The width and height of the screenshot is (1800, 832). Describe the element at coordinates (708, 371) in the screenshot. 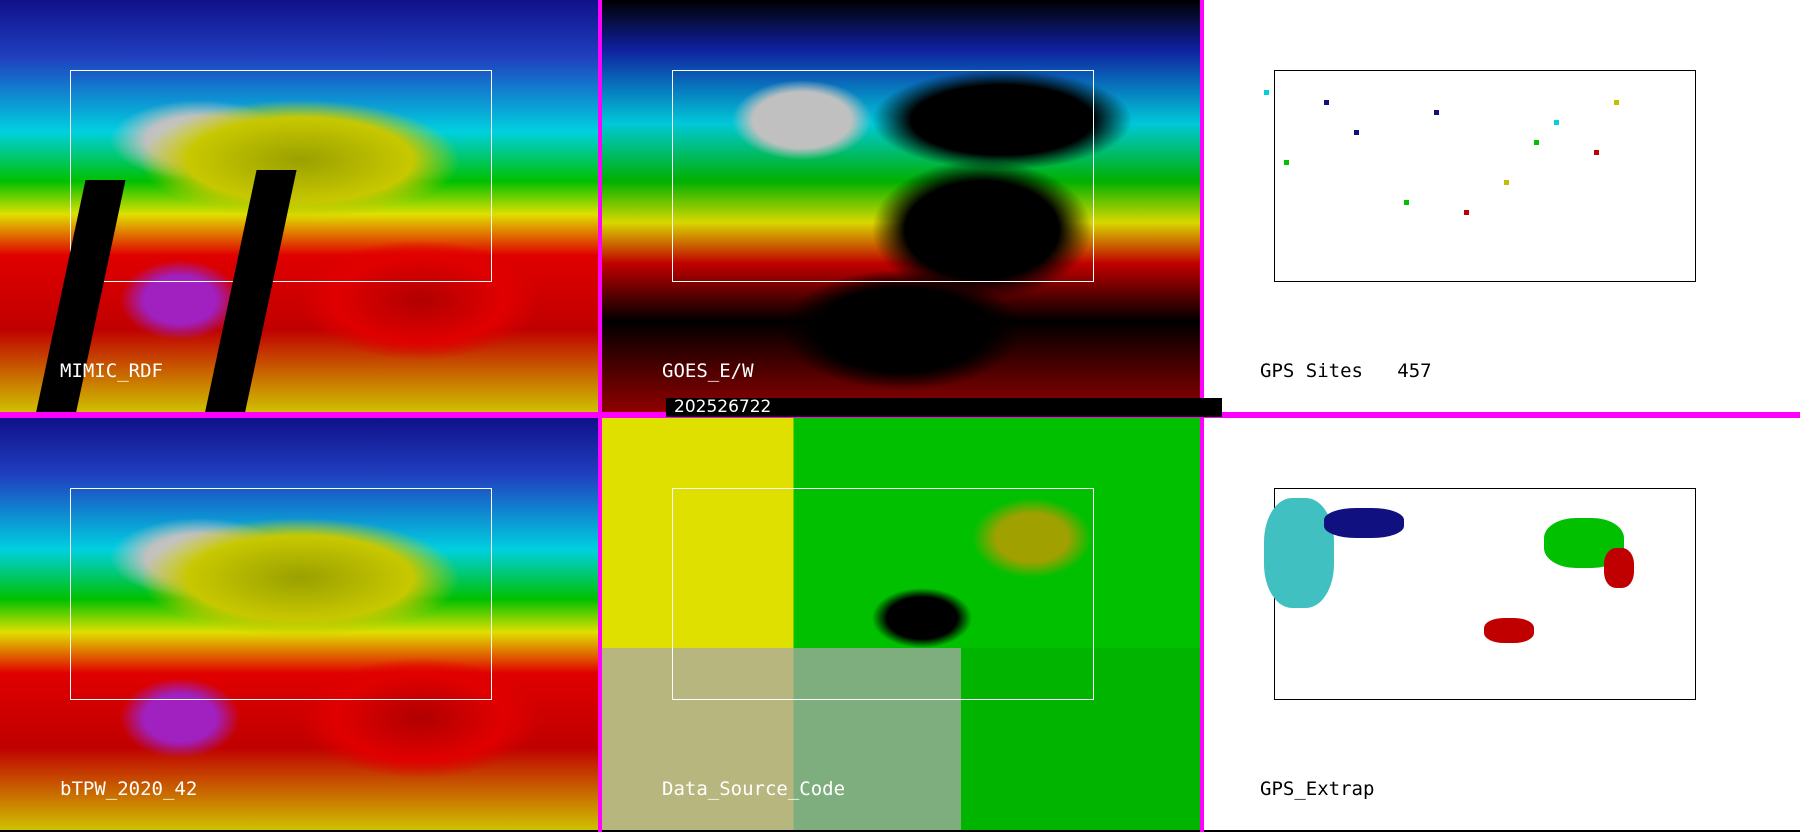

I see `panel-label: GOES_E/W` at that location.